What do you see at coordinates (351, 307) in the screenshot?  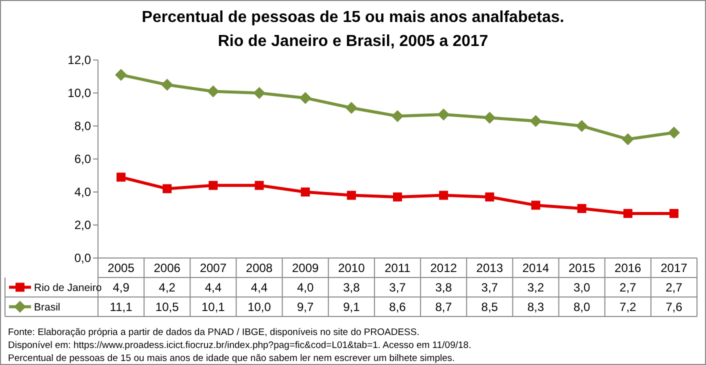 I see `data-label: 9,1` at bounding box center [351, 307].